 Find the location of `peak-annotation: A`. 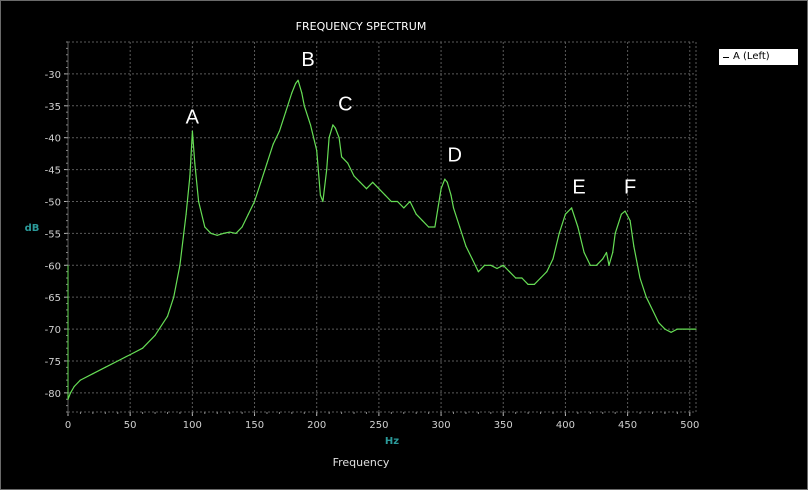

peak-annotation: A is located at coordinates (193, 117).